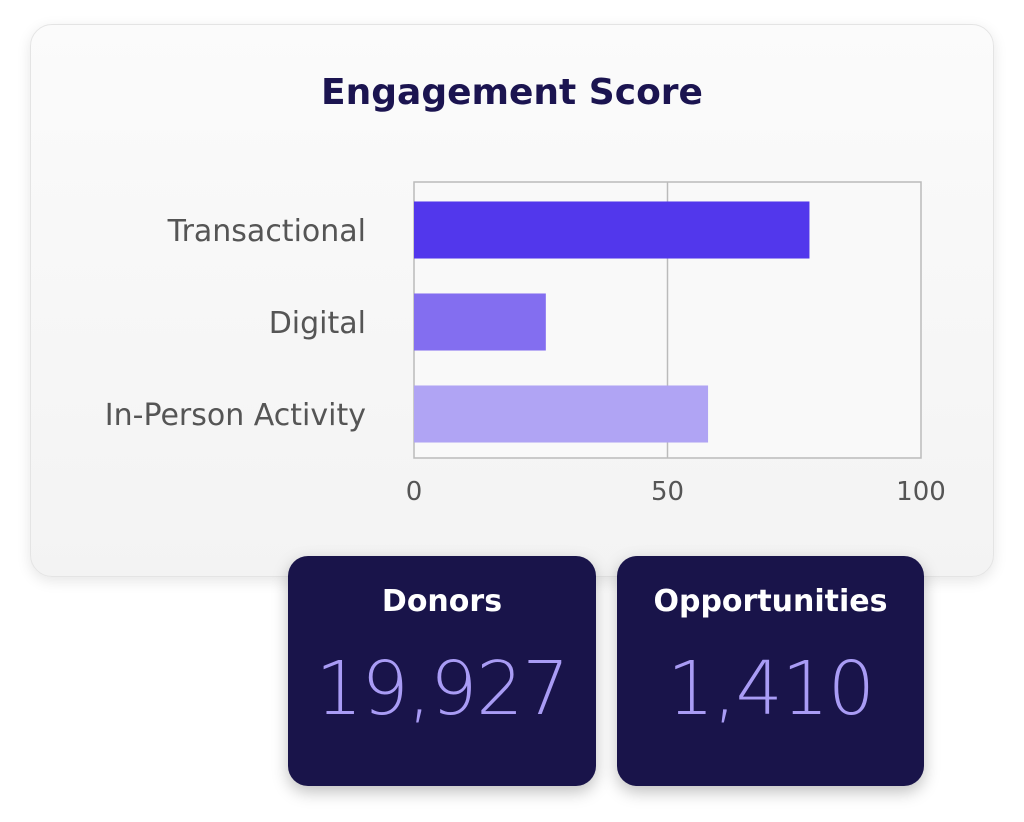 This screenshot has width=1024, height=822. Describe the element at coordinates (771, 689) in the screenshot. I see `opportunities-value: 1,410` at that location.